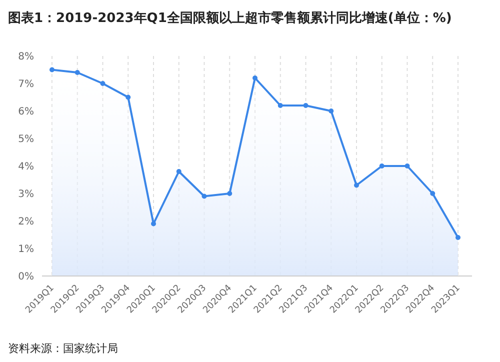 This screenshot has width=500, height=362. What do you see at coordinates (230, 18) in the screenshot?
I see `chart-title: 图表1：2019-2023年Q1全国限额以上超市零售额累计同比增速(单位：%)` at bounding box center [230, 18].